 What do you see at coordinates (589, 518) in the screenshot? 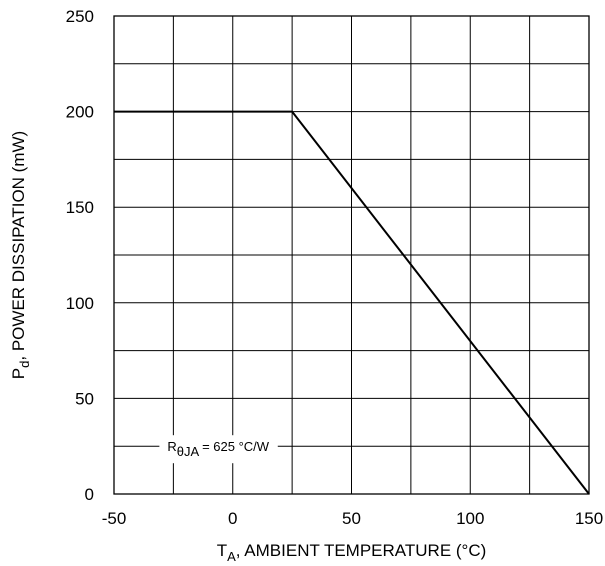
I see `x-tick-label: 150` at bounding box center [589, 518].